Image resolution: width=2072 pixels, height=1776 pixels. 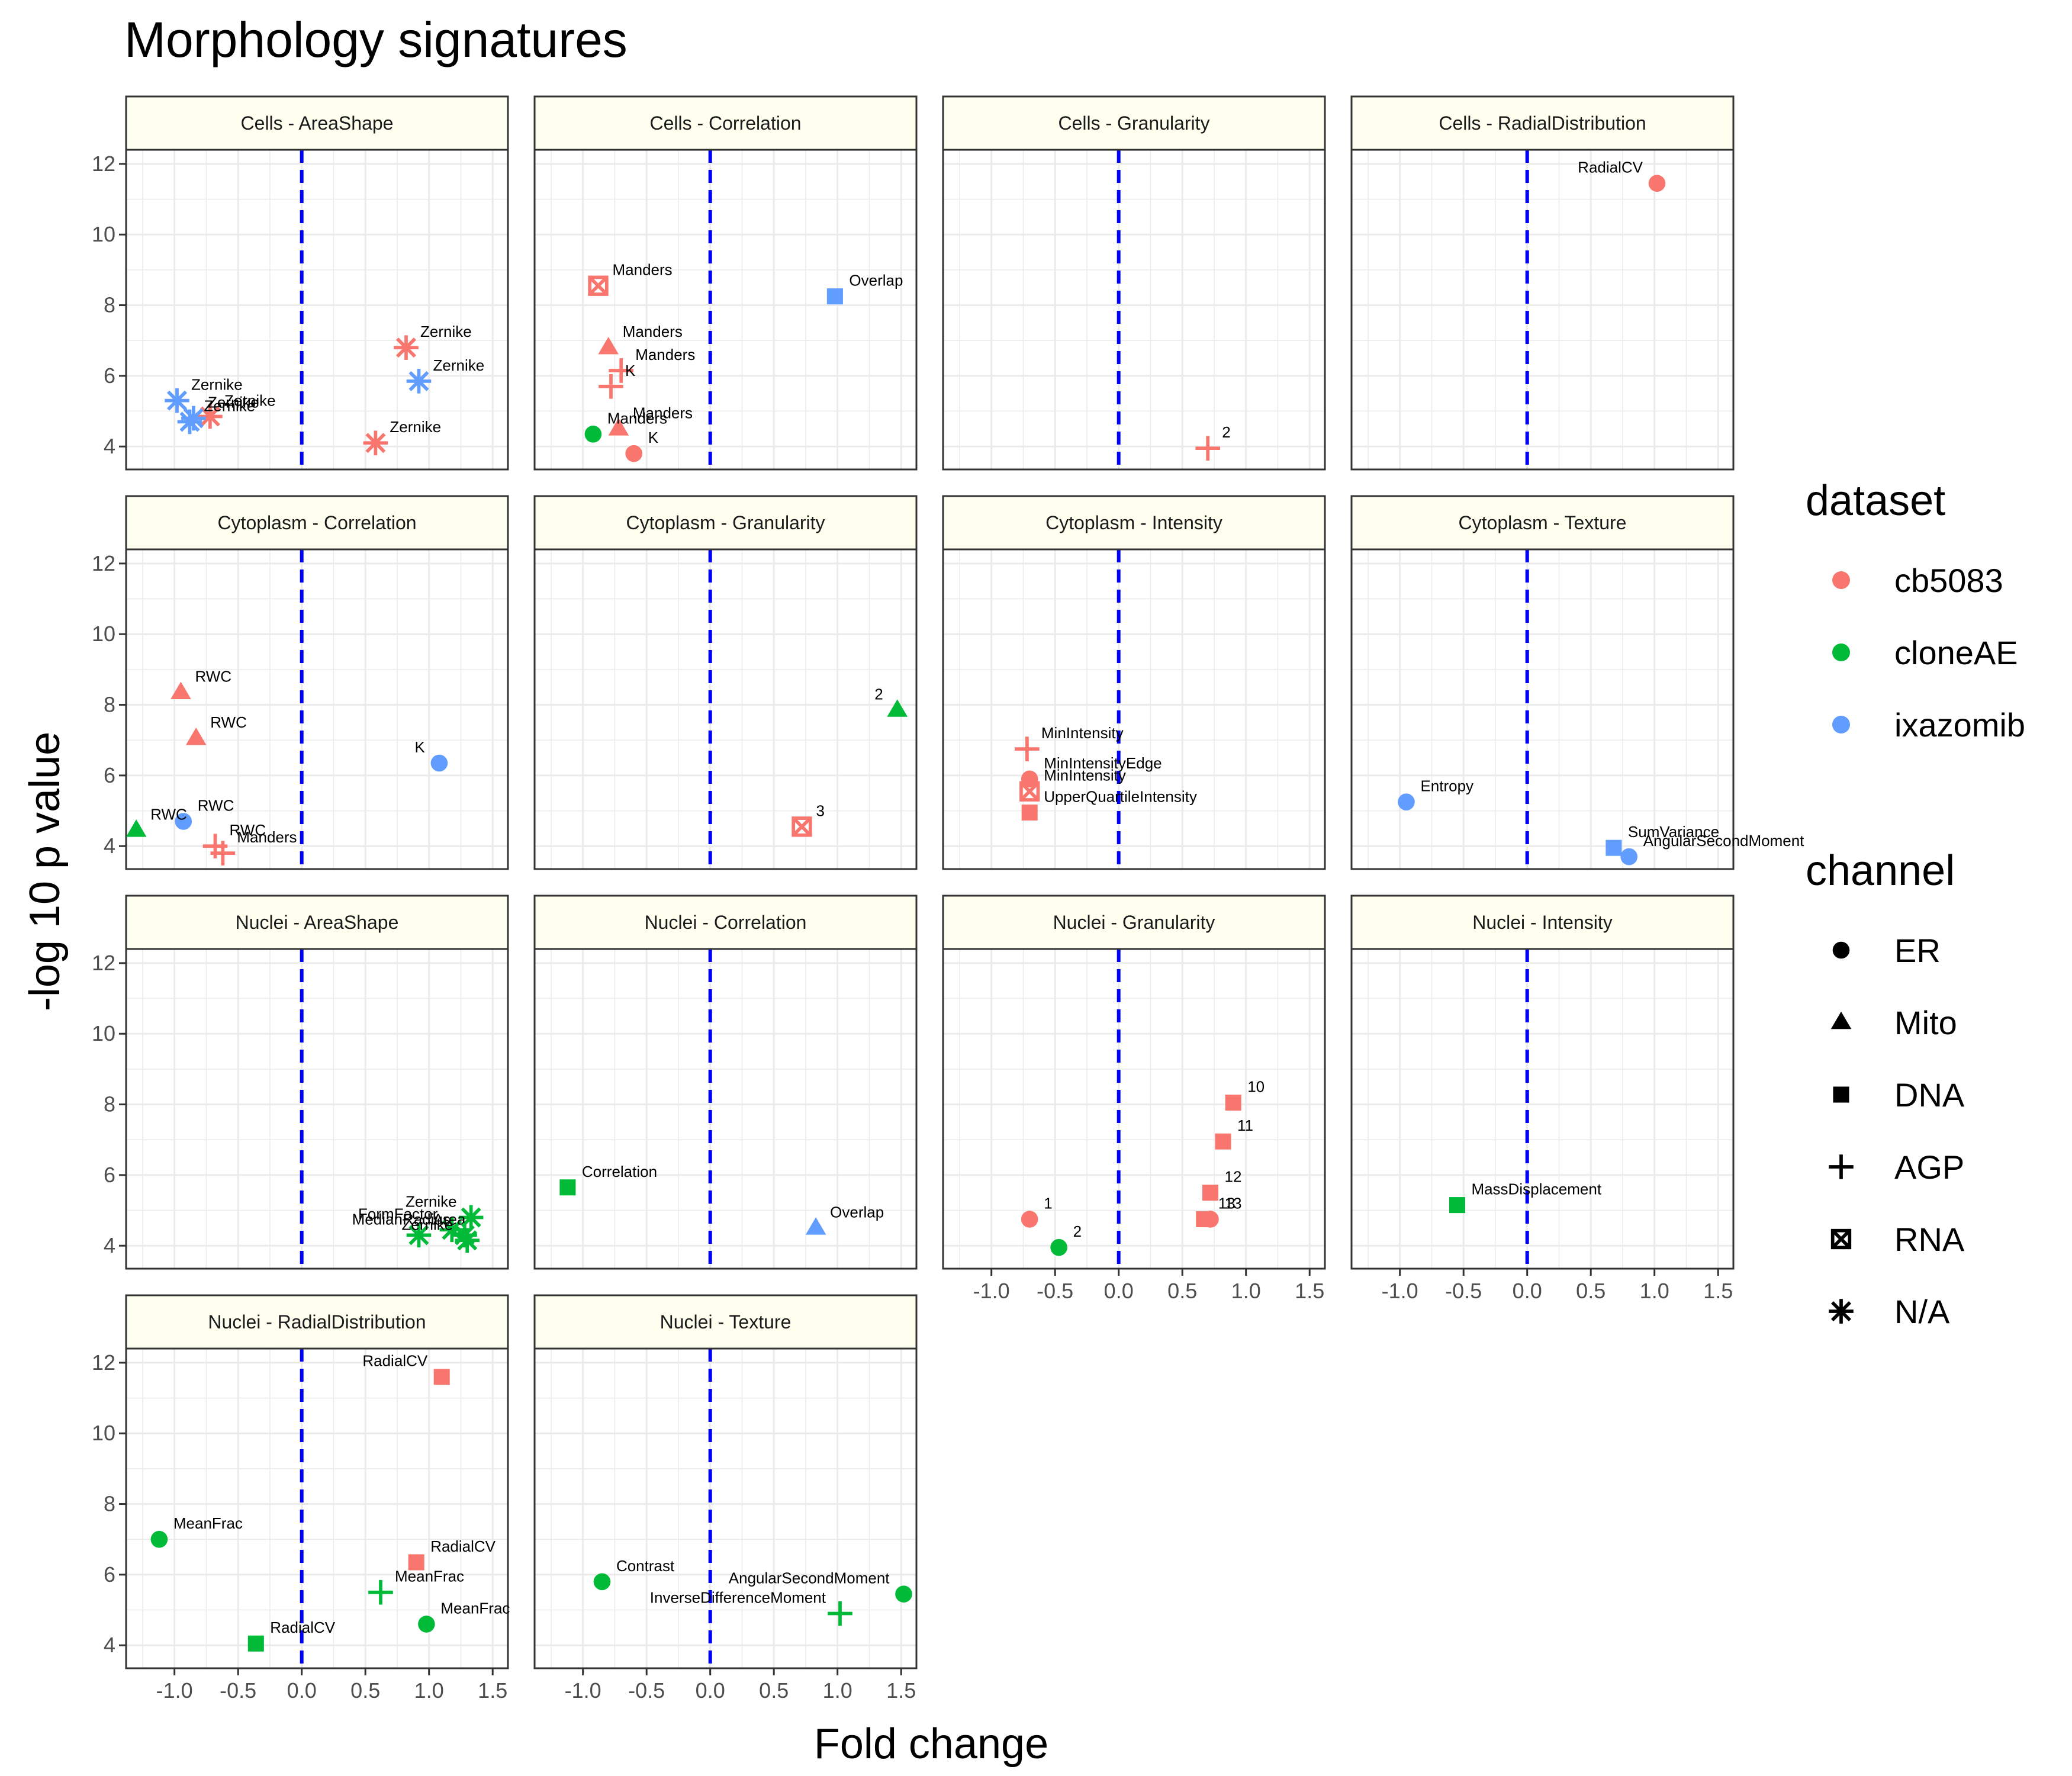 What do you see at coordinates (1956, 652) in the screenshot?
I see `legend-label-dataset: cloneAE` at bounding box center [1956, 652].